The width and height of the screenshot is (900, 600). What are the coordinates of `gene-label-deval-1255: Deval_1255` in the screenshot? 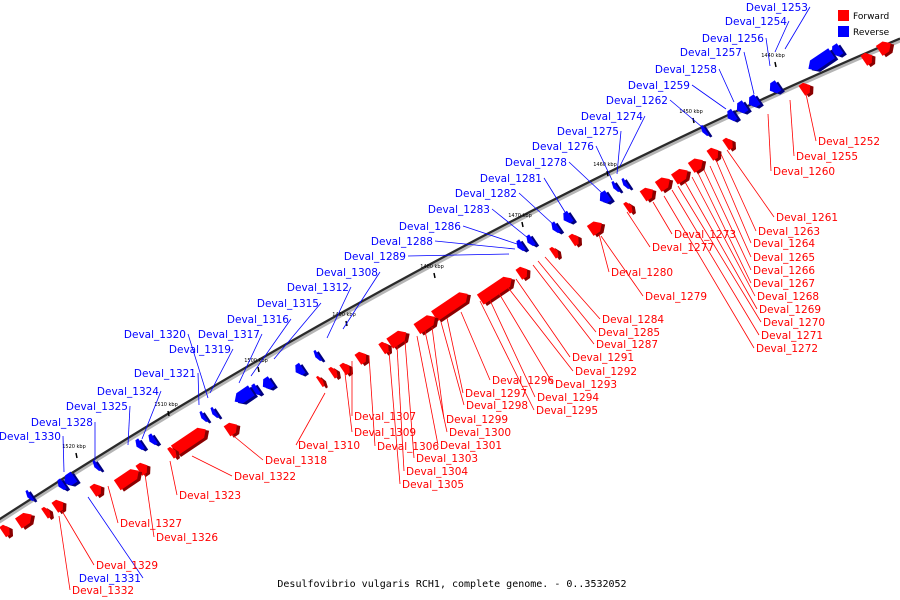 It's located at (827, 157).